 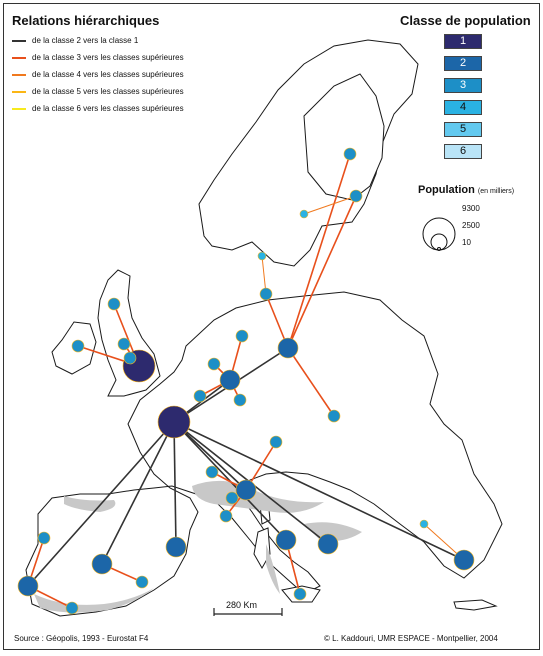 What do you see at coordinates (242, 605) in the screenshot?
I see `scale-label: 280 Km` at bounding box center [242, 605].